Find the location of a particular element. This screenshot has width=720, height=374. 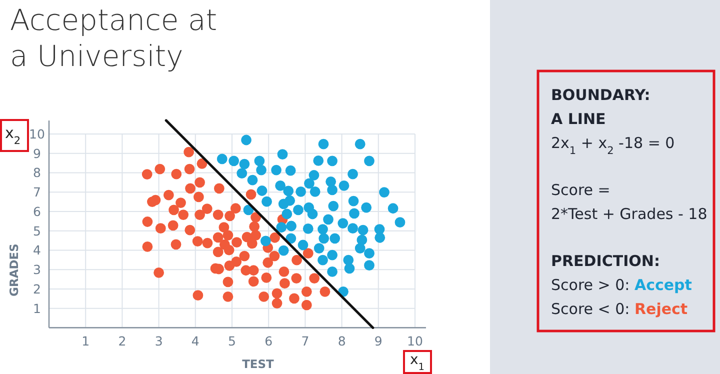

y-tick-label: 1 is located at coordinates (37, 308).